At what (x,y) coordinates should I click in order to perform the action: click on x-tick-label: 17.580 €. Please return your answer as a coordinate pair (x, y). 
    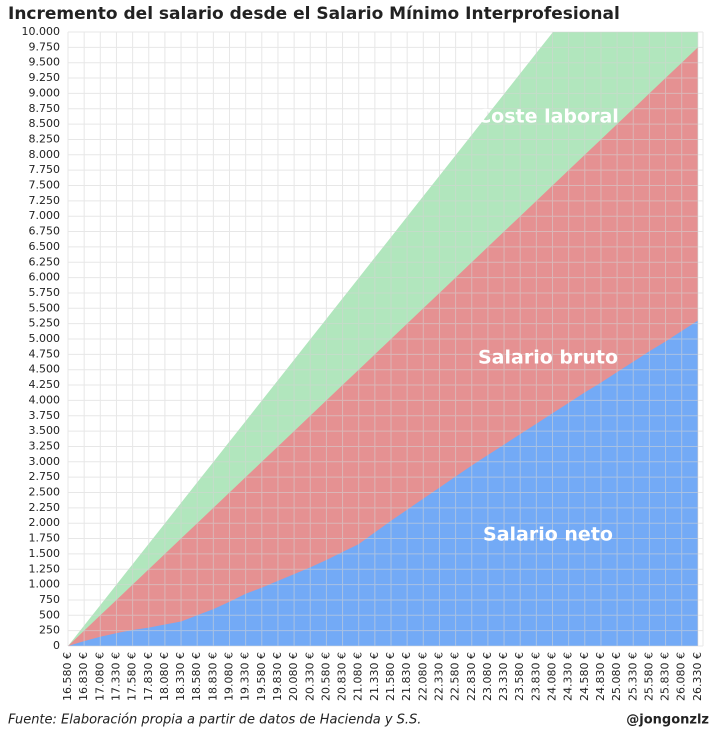
    Looking at the image, I should click on (132, 676).